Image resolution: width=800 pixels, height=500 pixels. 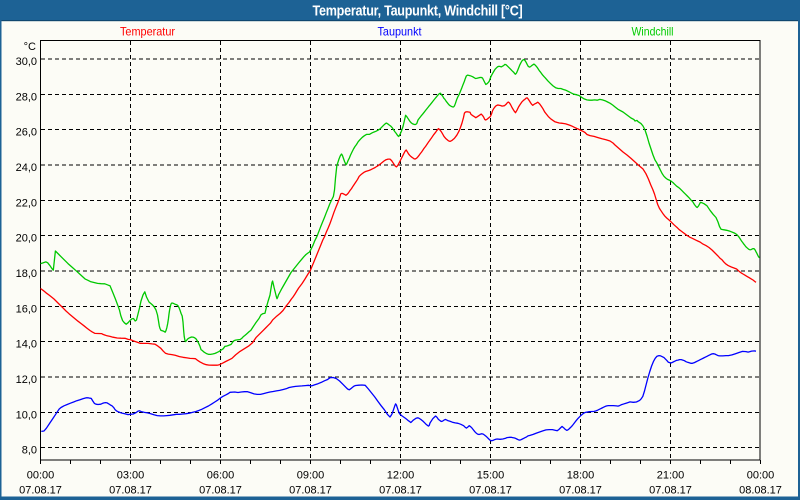 What do you see at coordinates (400, 32) in the screenshot?
I see `svg-text: Taupunkt` at bounding box center [400, 32].